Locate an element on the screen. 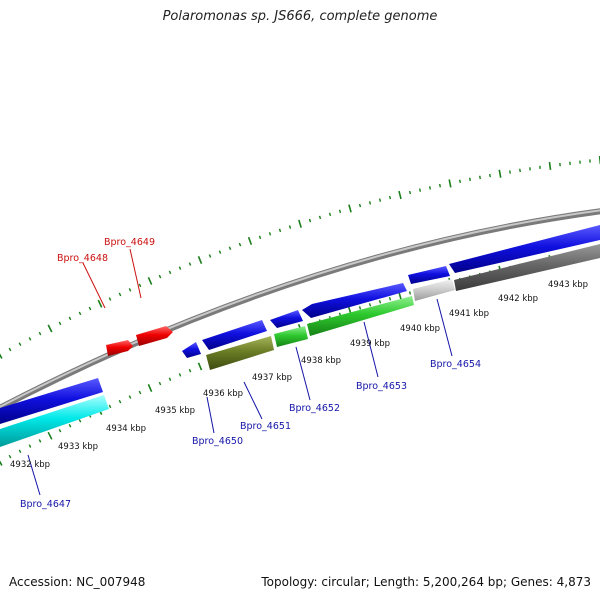 The height and width of the screenshot is (600, 600). kbp-label-4940: 4940 kbp is located at coordinates (420, 329).